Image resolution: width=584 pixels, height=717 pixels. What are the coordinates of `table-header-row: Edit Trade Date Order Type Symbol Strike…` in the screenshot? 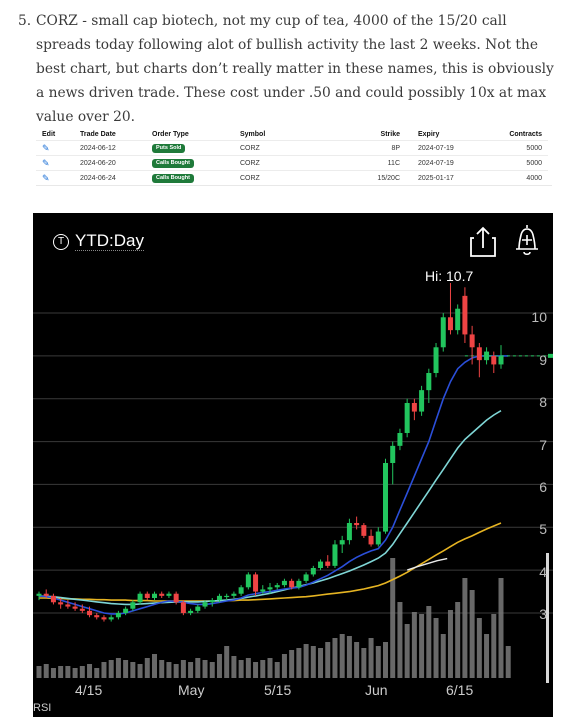 It's located at (292, 134).